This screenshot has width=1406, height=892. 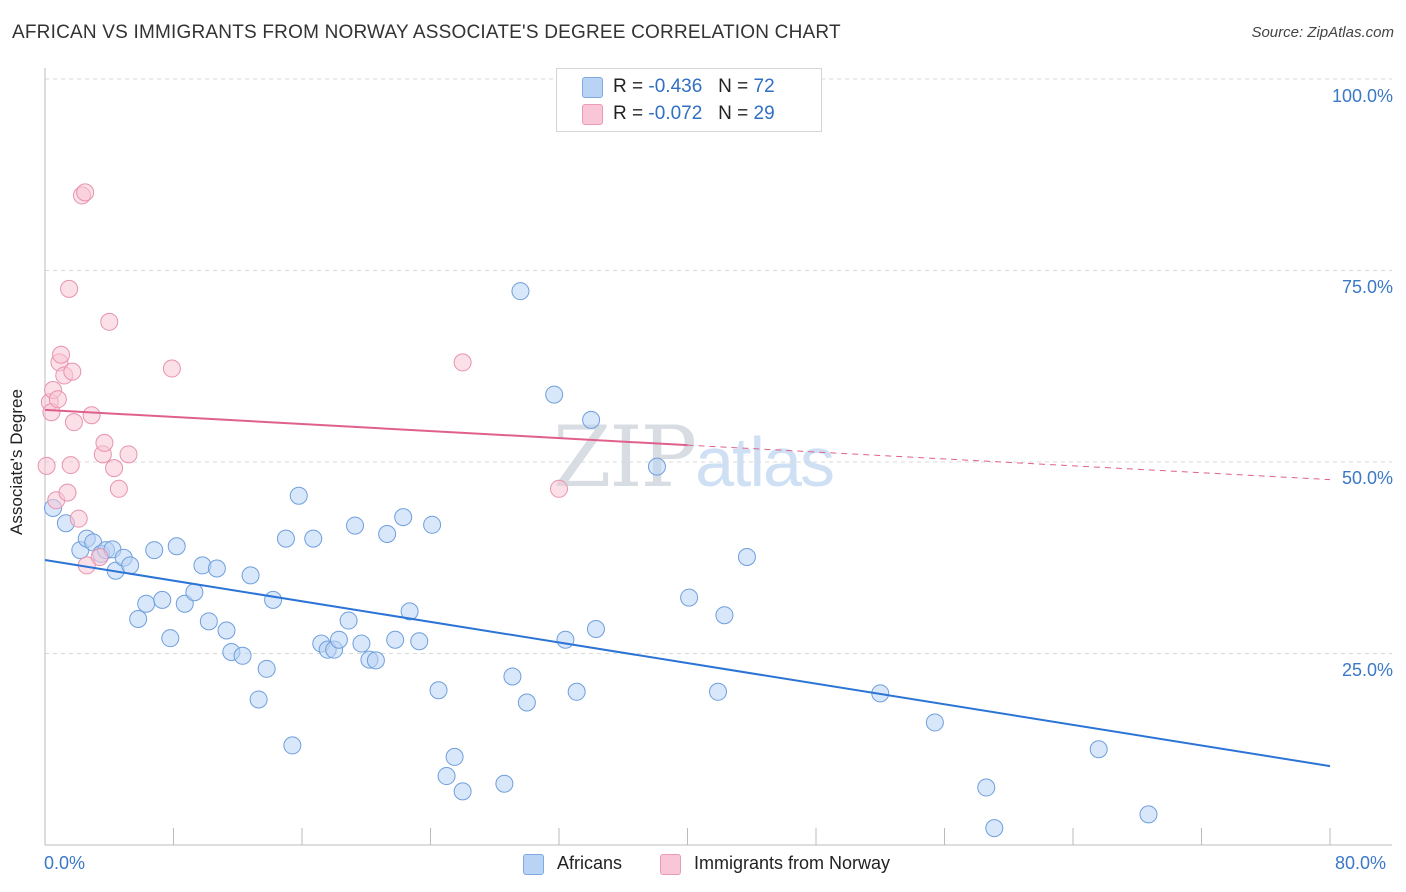 I want to click on watermark-zip: ZIP, so click(x=625, y=457).